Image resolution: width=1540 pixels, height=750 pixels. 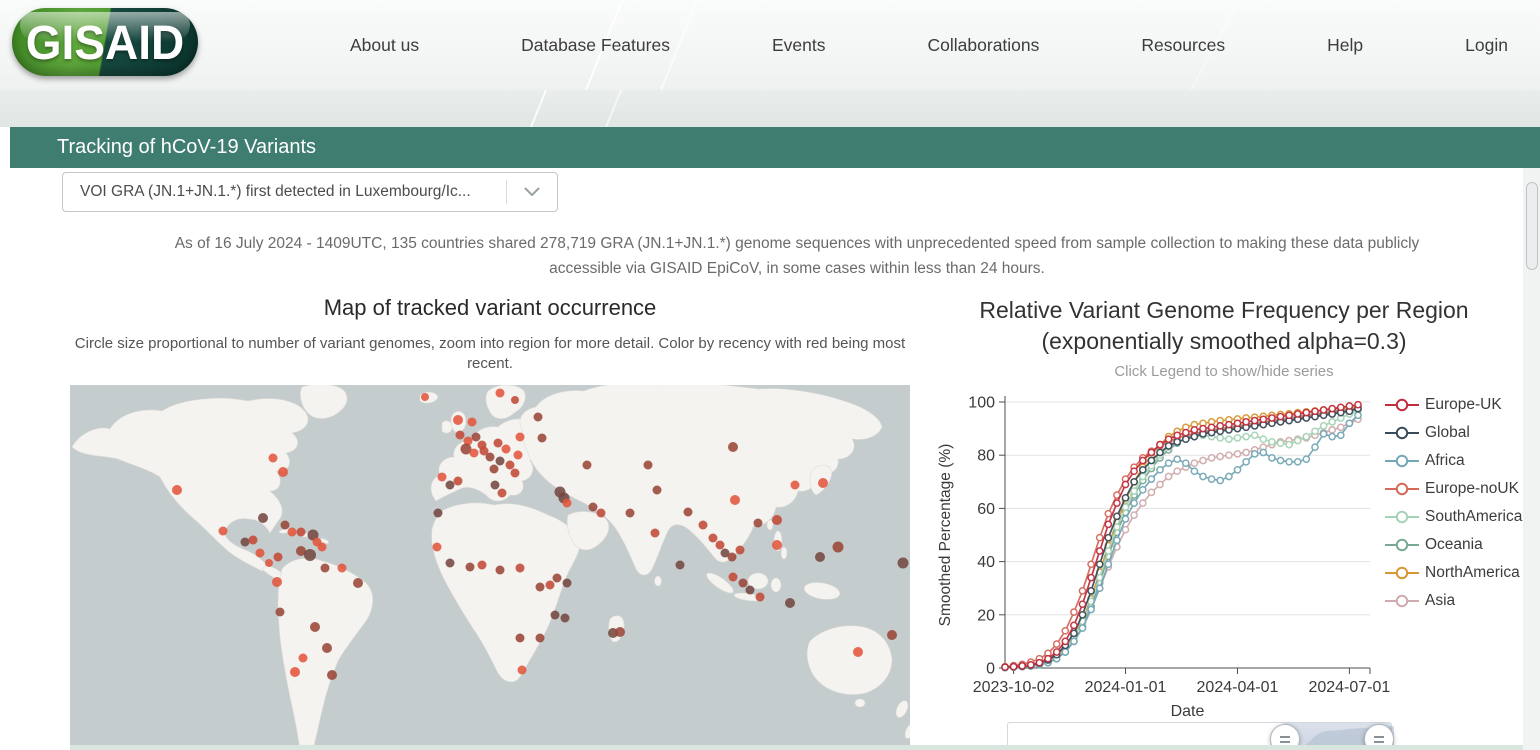 What do you see at coordinates (1453, 601) in the screenshot?
I see `legend-item-Asia: Asia` at bounding box center [1453, 601].